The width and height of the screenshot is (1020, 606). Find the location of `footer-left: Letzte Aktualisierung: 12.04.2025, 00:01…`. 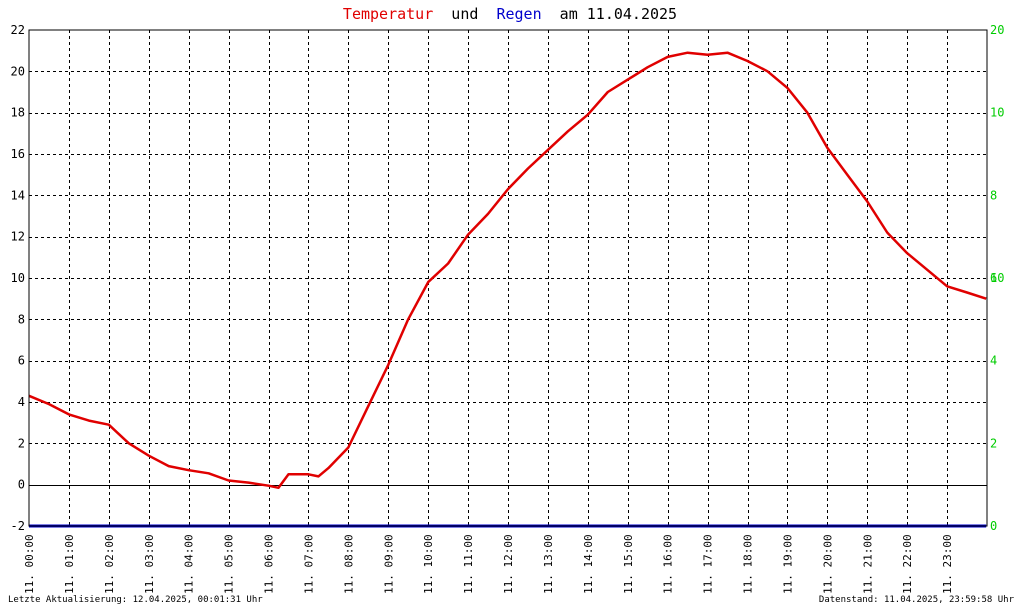

footer-left: Letzte Aktualisierung: 12.04.2025, 00:01… is located at coordinates (135, 600).